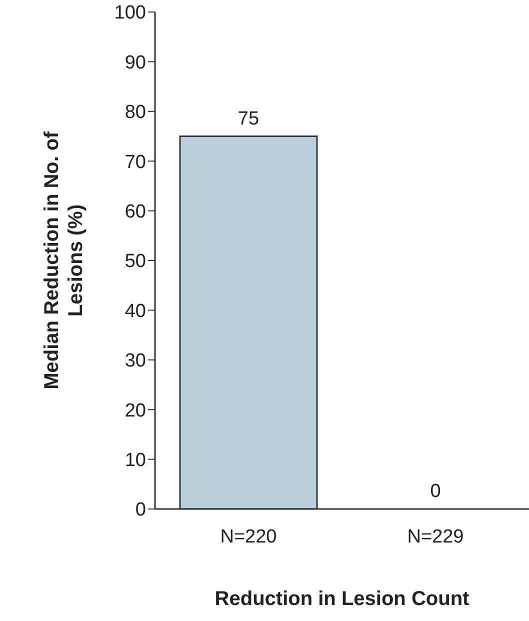 The height and width of the screenshot is (621, 529). I want to click on x-axis-title: Reduction in Lesion Count, so click(342, 599).